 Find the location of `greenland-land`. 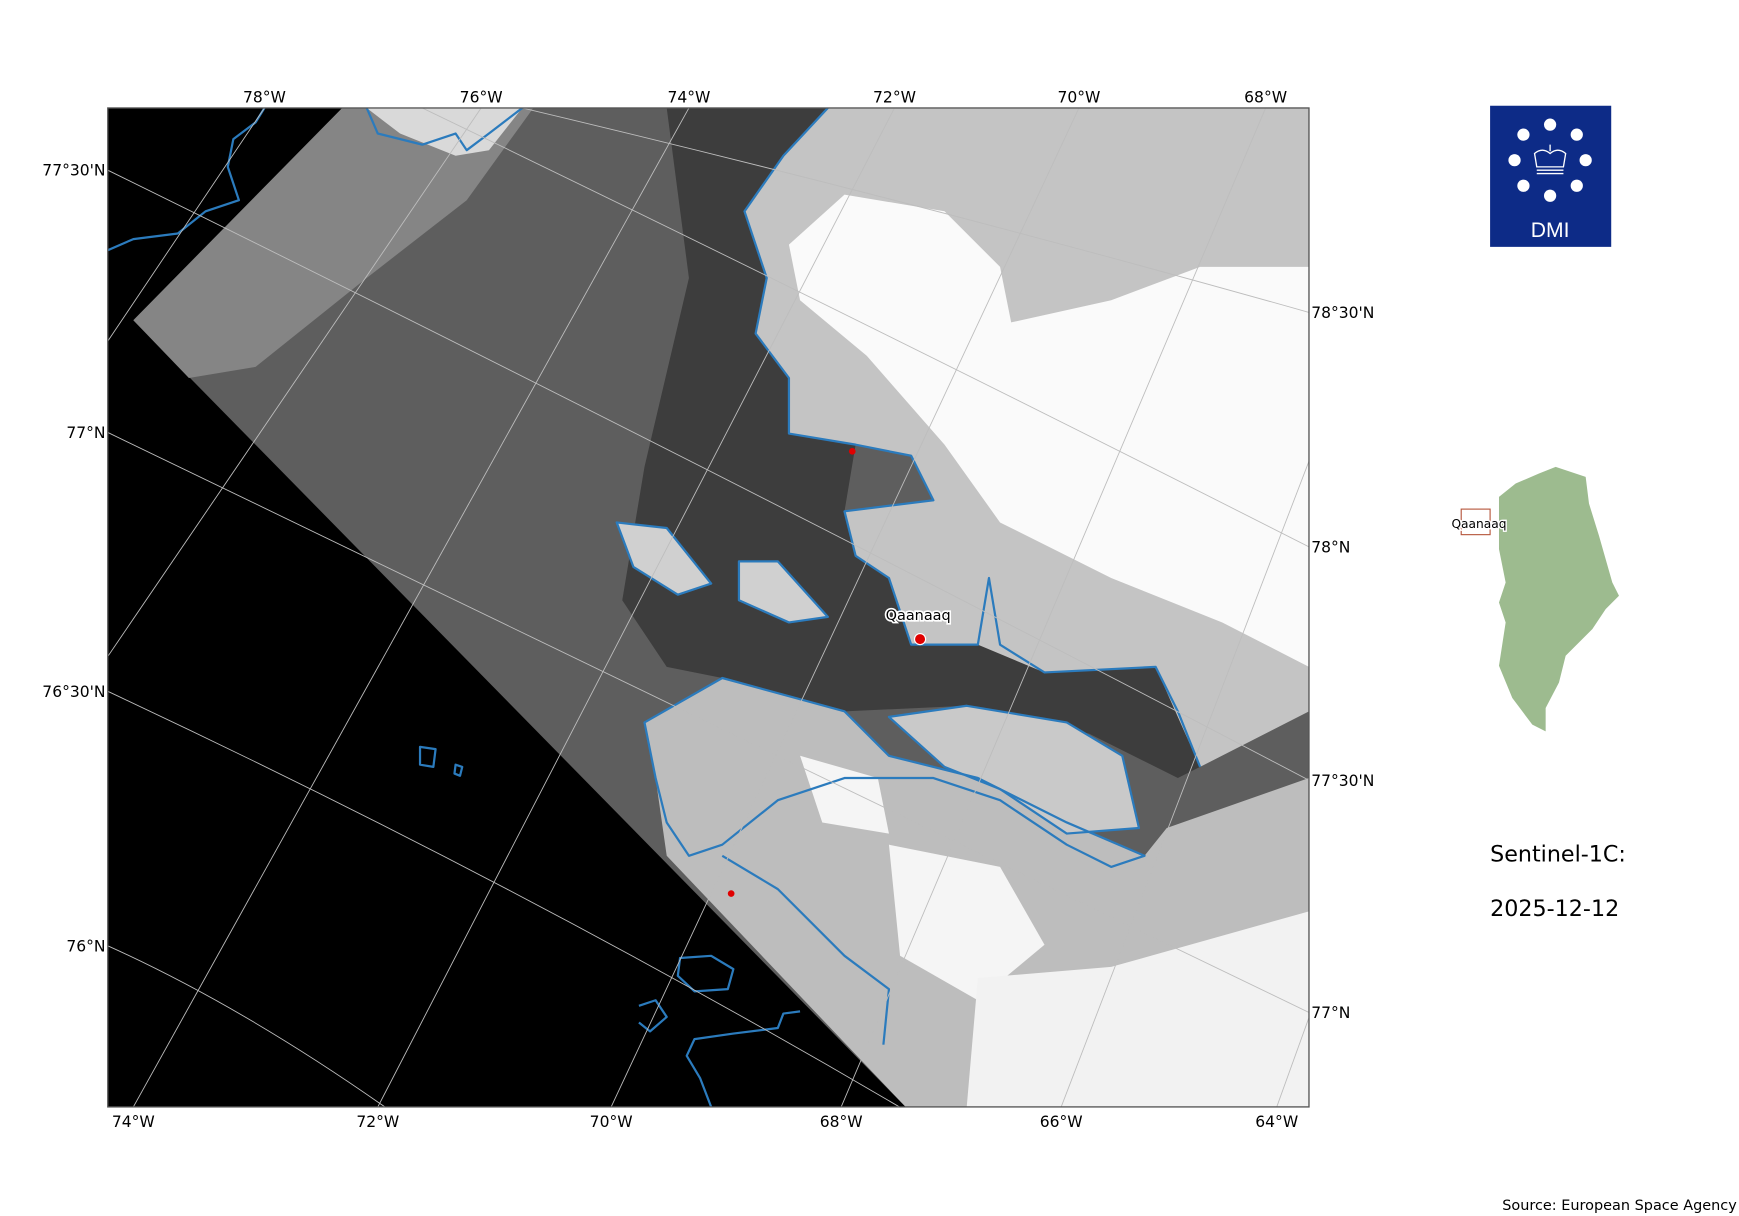

greenland-land is located at coordinates (1558, 599).